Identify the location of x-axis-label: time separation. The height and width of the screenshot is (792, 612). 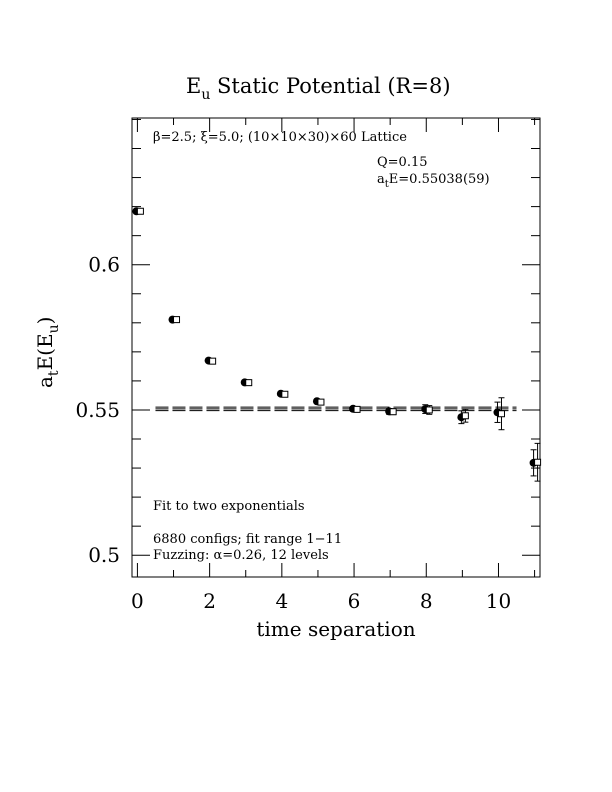
(335, 629).